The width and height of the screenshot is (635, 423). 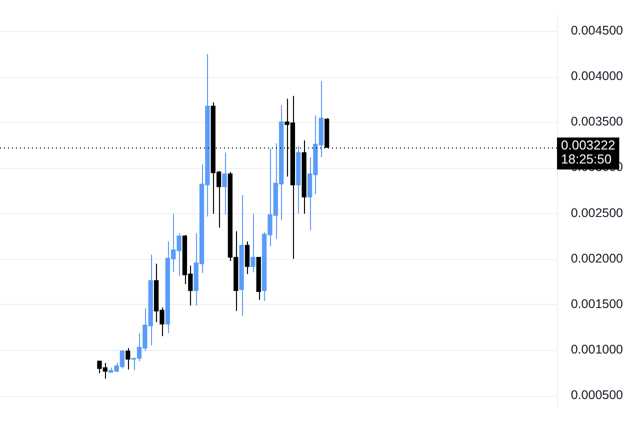 I want to click on y-tick-label: 0.004500, so click(x=597, y=30).